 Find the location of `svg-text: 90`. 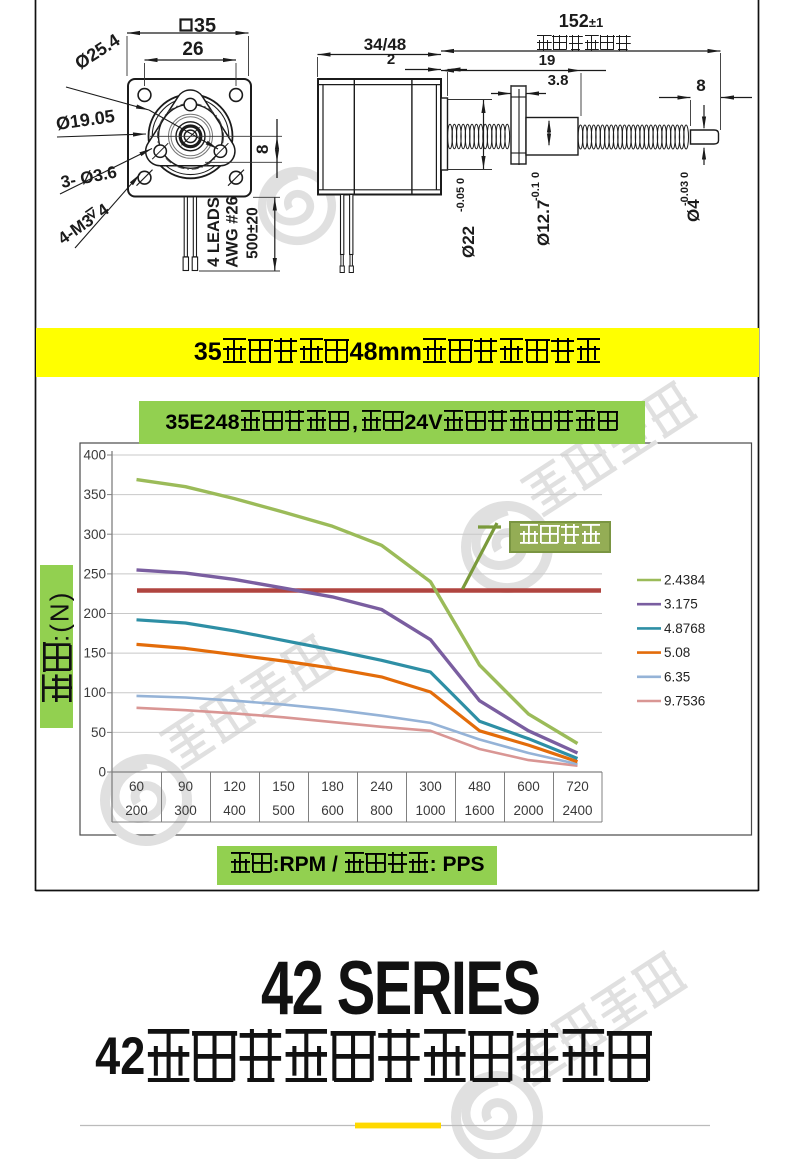

svg-text: 90 is located at coordinates (185, 786).